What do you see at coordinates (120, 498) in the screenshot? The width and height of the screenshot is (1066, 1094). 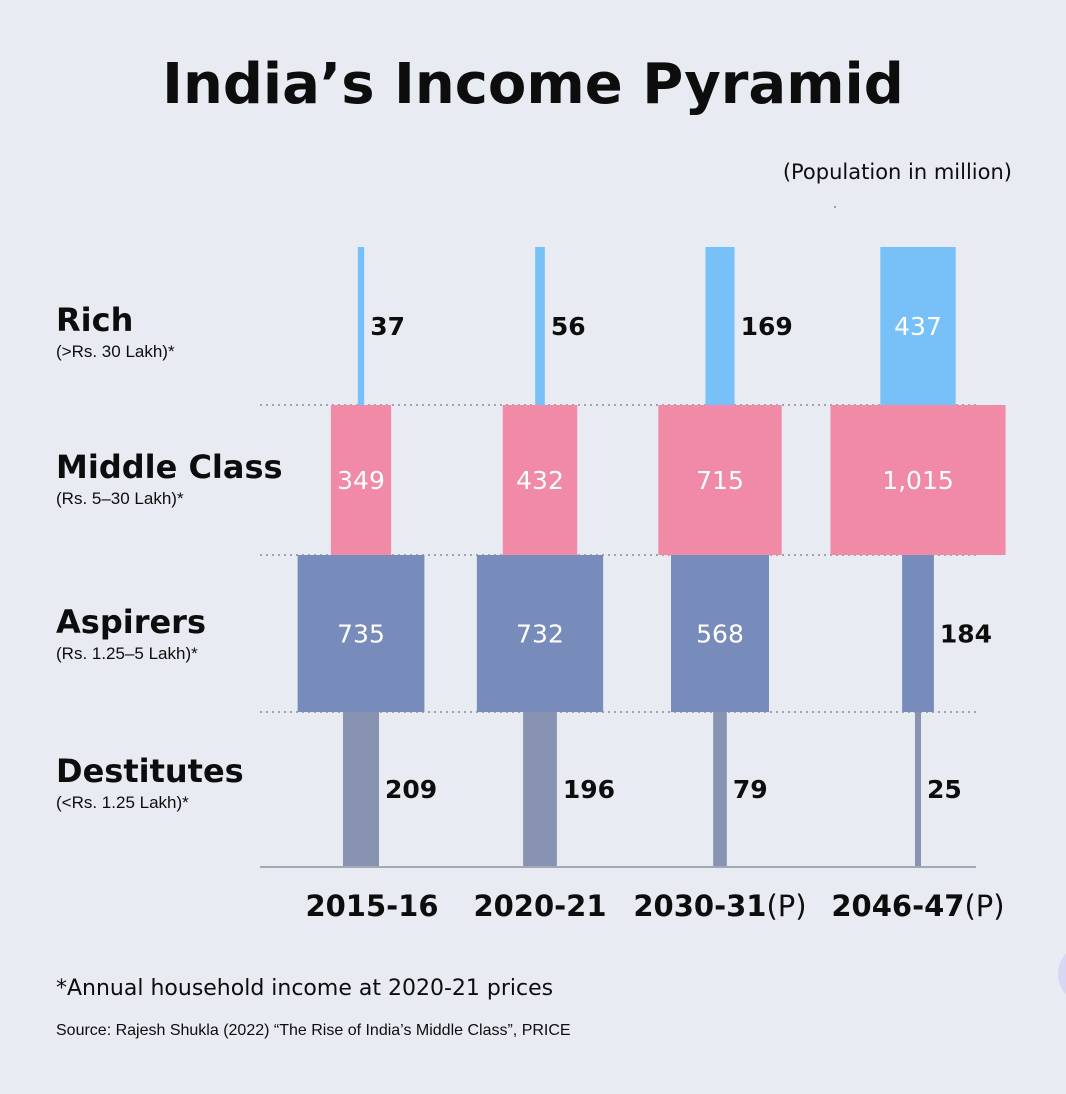 I see `row-subtitle: (Rs. 5–30 Lakh)*` at bounding box center [120, 498].